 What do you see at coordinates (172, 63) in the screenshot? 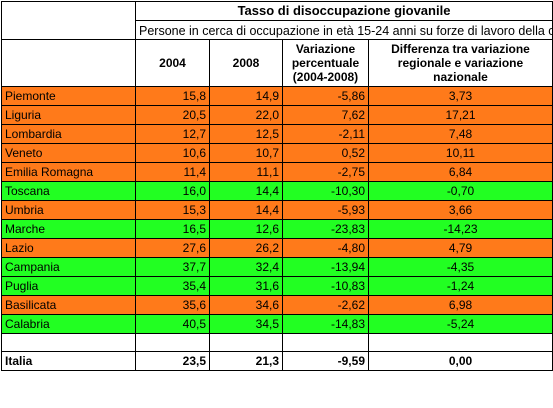
I see `column-header-2004: 2004` at bounding box center [172, 63].